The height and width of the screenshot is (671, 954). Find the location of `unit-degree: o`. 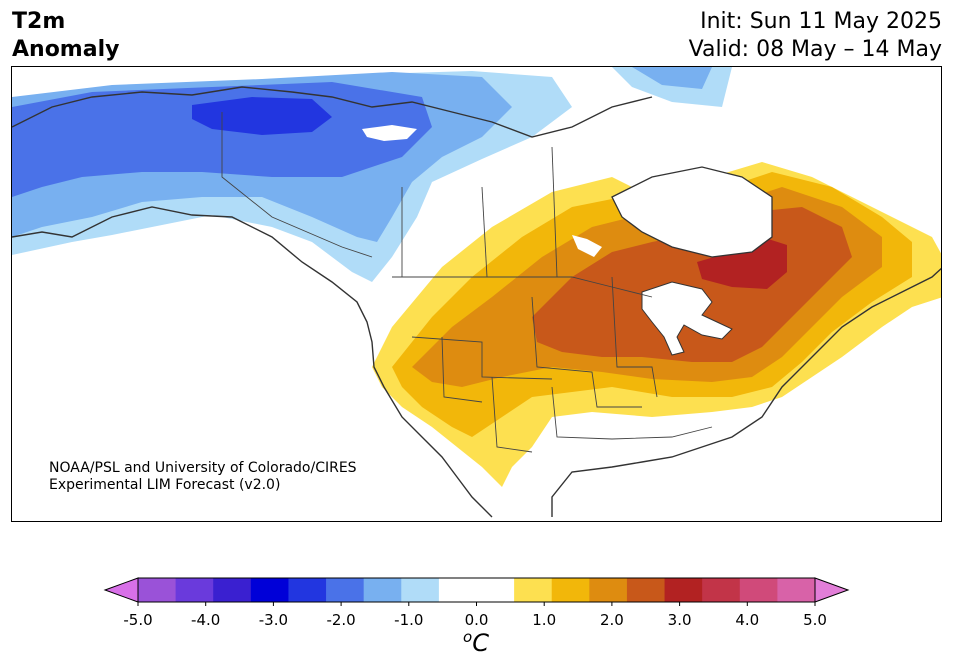

unit-degree: o is located at coordinates (468, 637).